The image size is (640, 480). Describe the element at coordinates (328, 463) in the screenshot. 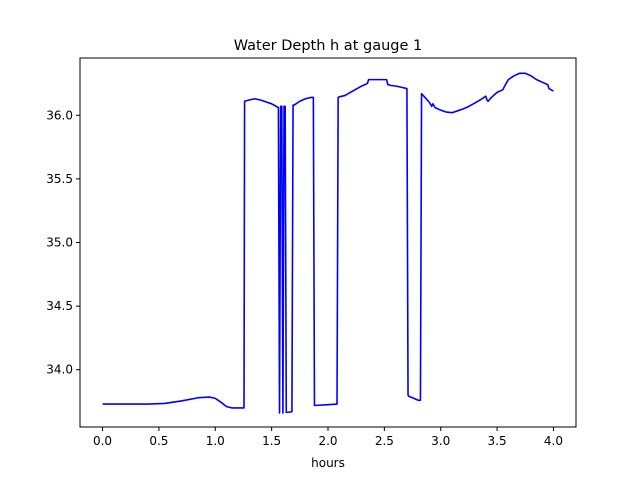

I see `x-axis-label: hours` at that location.